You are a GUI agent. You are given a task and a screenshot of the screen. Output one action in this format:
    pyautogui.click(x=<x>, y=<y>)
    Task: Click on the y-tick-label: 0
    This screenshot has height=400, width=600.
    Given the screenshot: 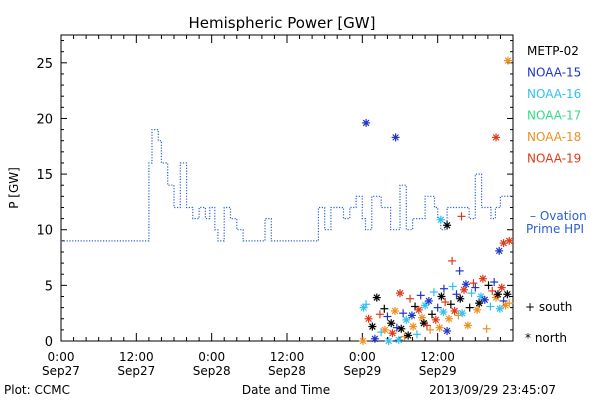 What is the action you would take?
    pyautogui.click(x=49, y=342)
    